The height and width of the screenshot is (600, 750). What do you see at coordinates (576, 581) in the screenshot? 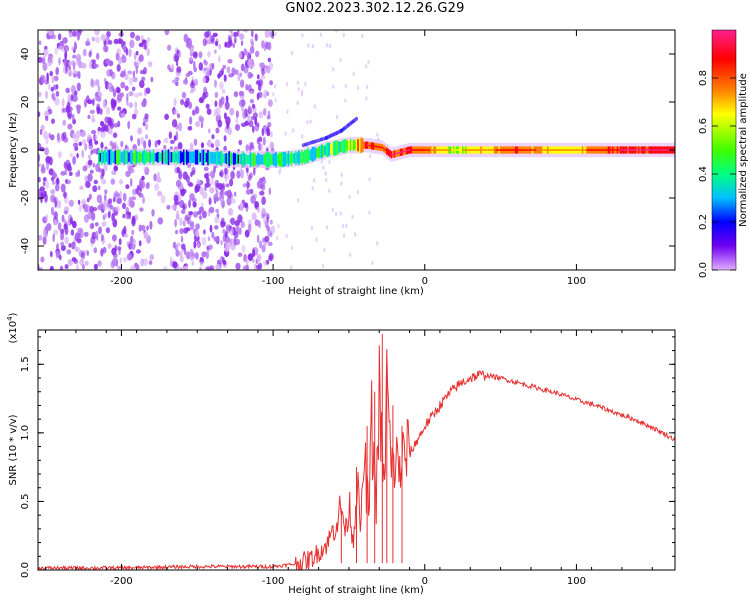
I see `snr-xtick-label: 100` at bounding box center [576, 581].